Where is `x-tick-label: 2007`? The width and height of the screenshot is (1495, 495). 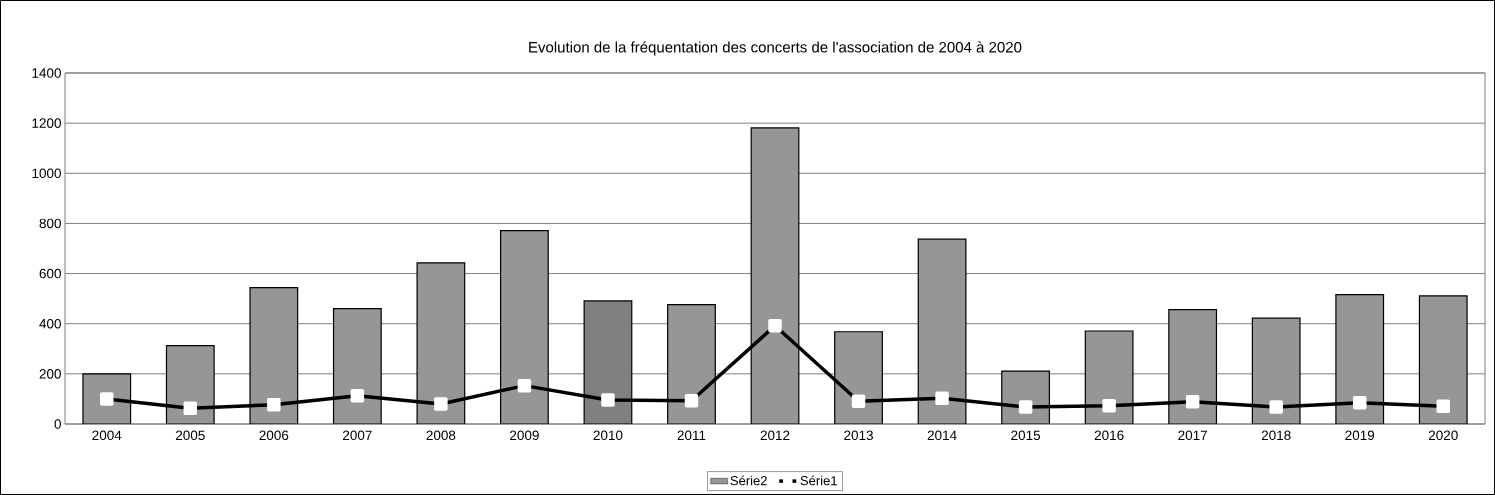
x-tick-label: 2007 is located at coordinates (357, 435).